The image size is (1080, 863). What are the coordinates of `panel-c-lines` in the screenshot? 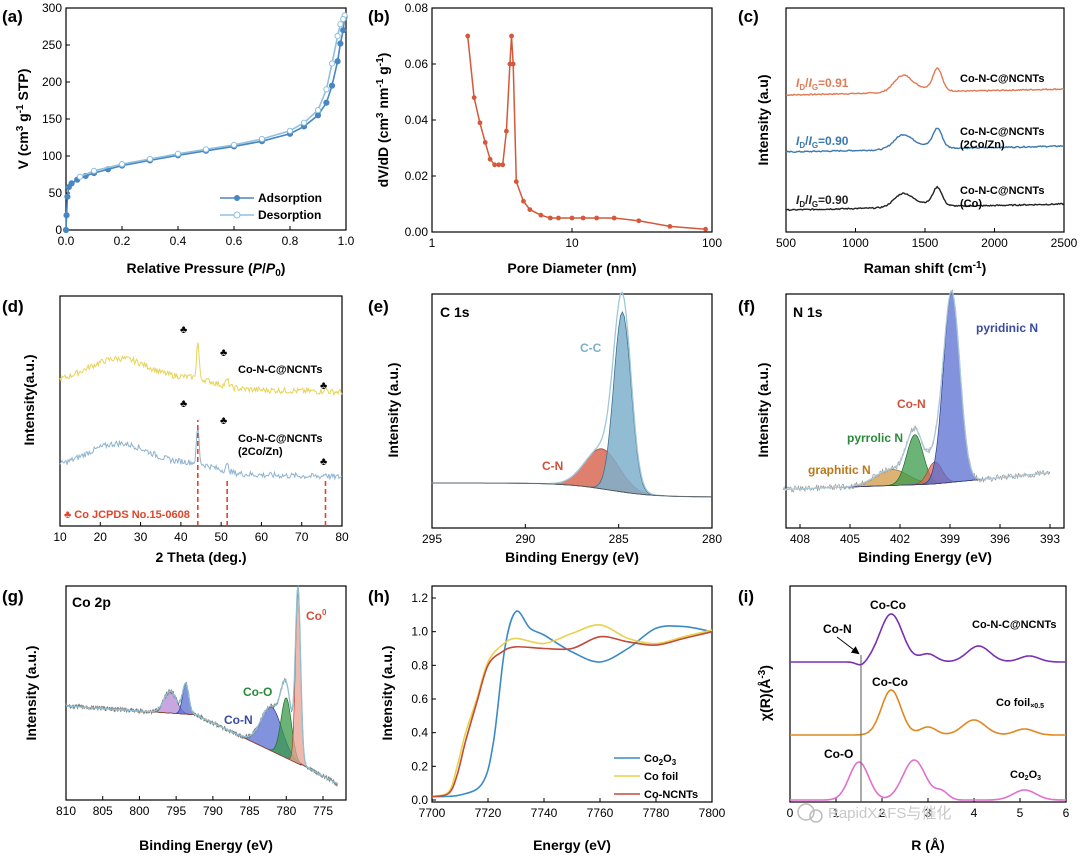 It's located at (925, 139).